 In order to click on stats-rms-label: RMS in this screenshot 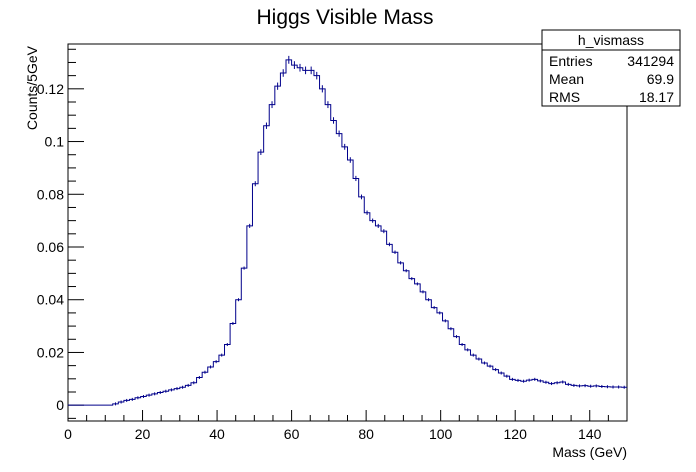, I will do `click(564, 97)`.